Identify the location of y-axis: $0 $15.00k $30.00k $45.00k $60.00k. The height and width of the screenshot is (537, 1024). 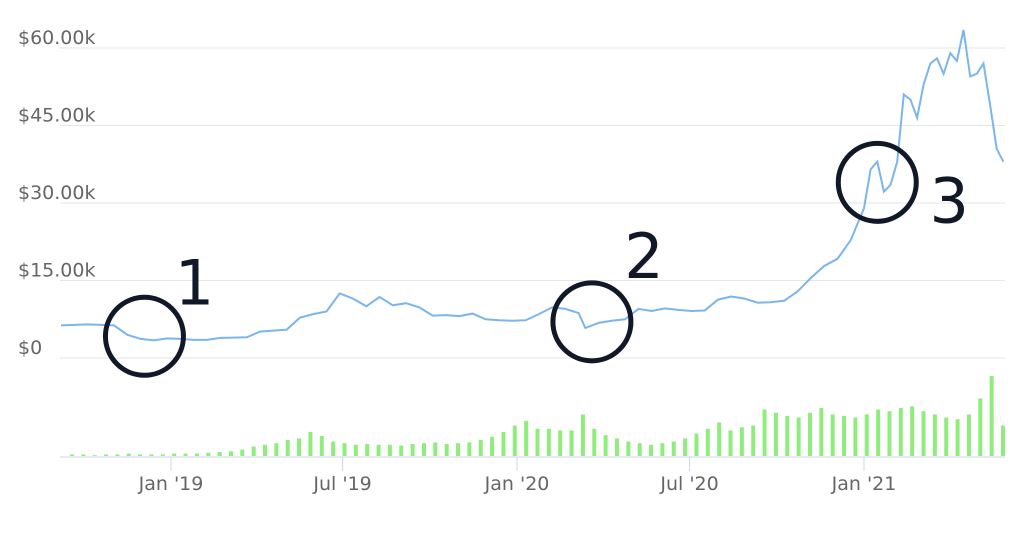
(56, 193).